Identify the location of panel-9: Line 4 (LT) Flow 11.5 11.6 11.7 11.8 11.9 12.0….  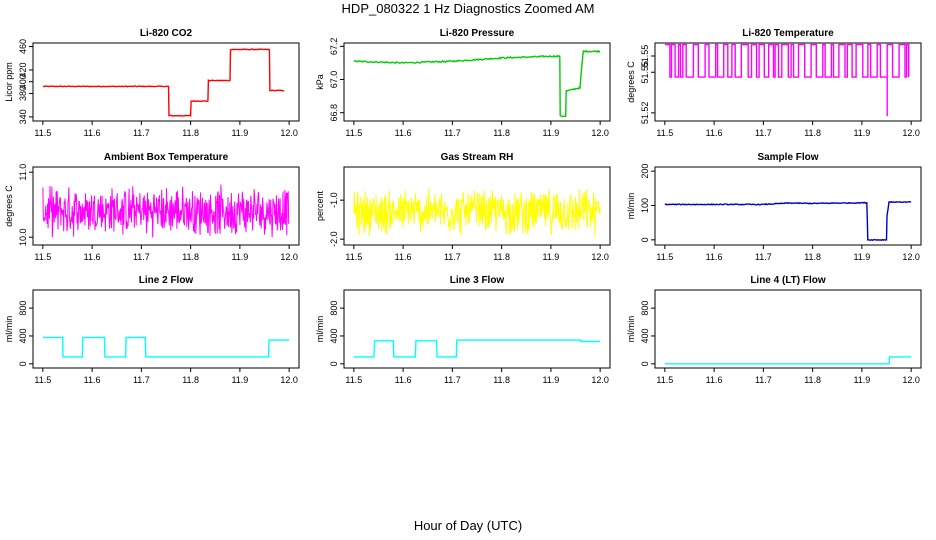
(774, 330).